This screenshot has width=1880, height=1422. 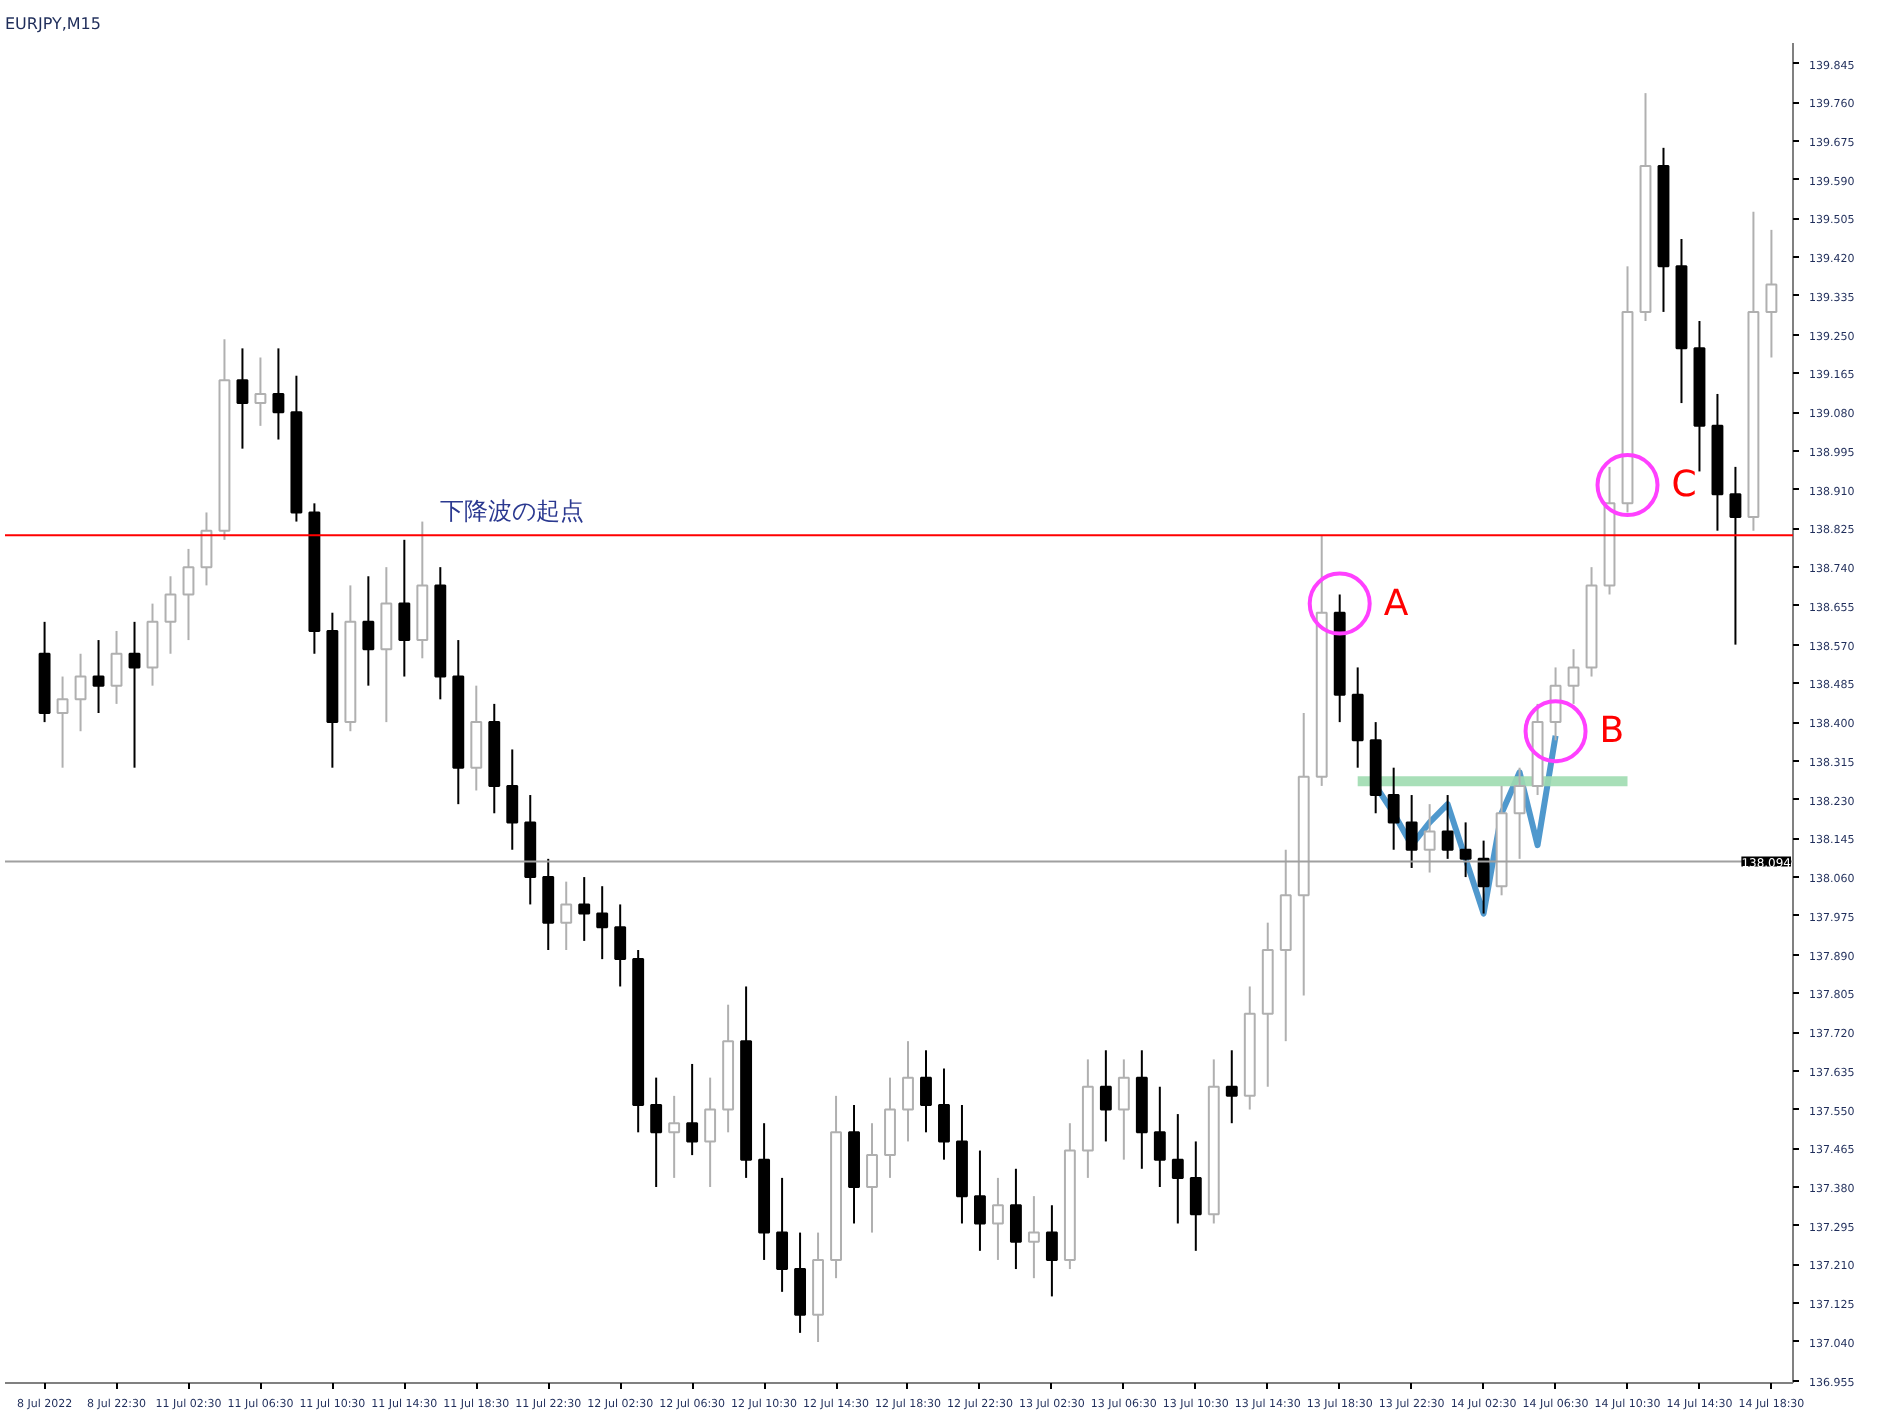 I want to click on chart-title: EURJPY,M15, so click(x=53, y=24).